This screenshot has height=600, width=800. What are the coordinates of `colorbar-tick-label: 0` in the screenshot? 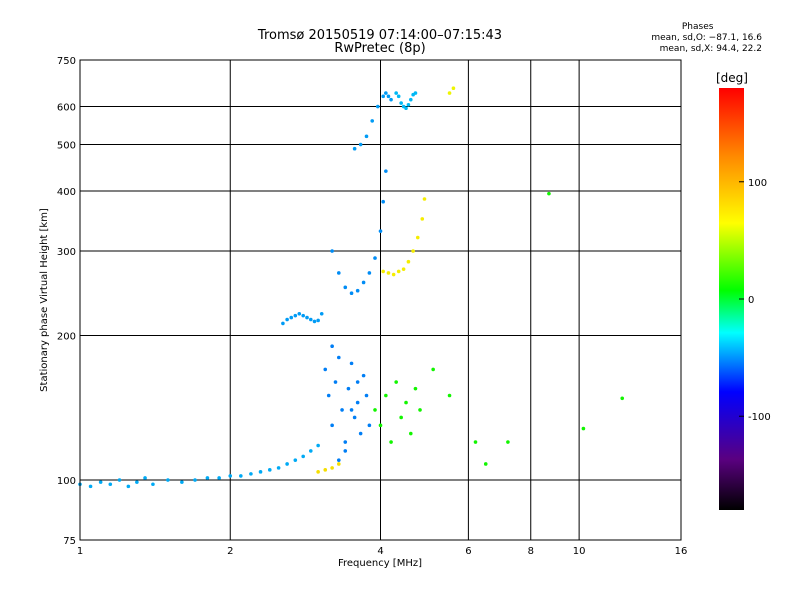 It's located at (751, 300).